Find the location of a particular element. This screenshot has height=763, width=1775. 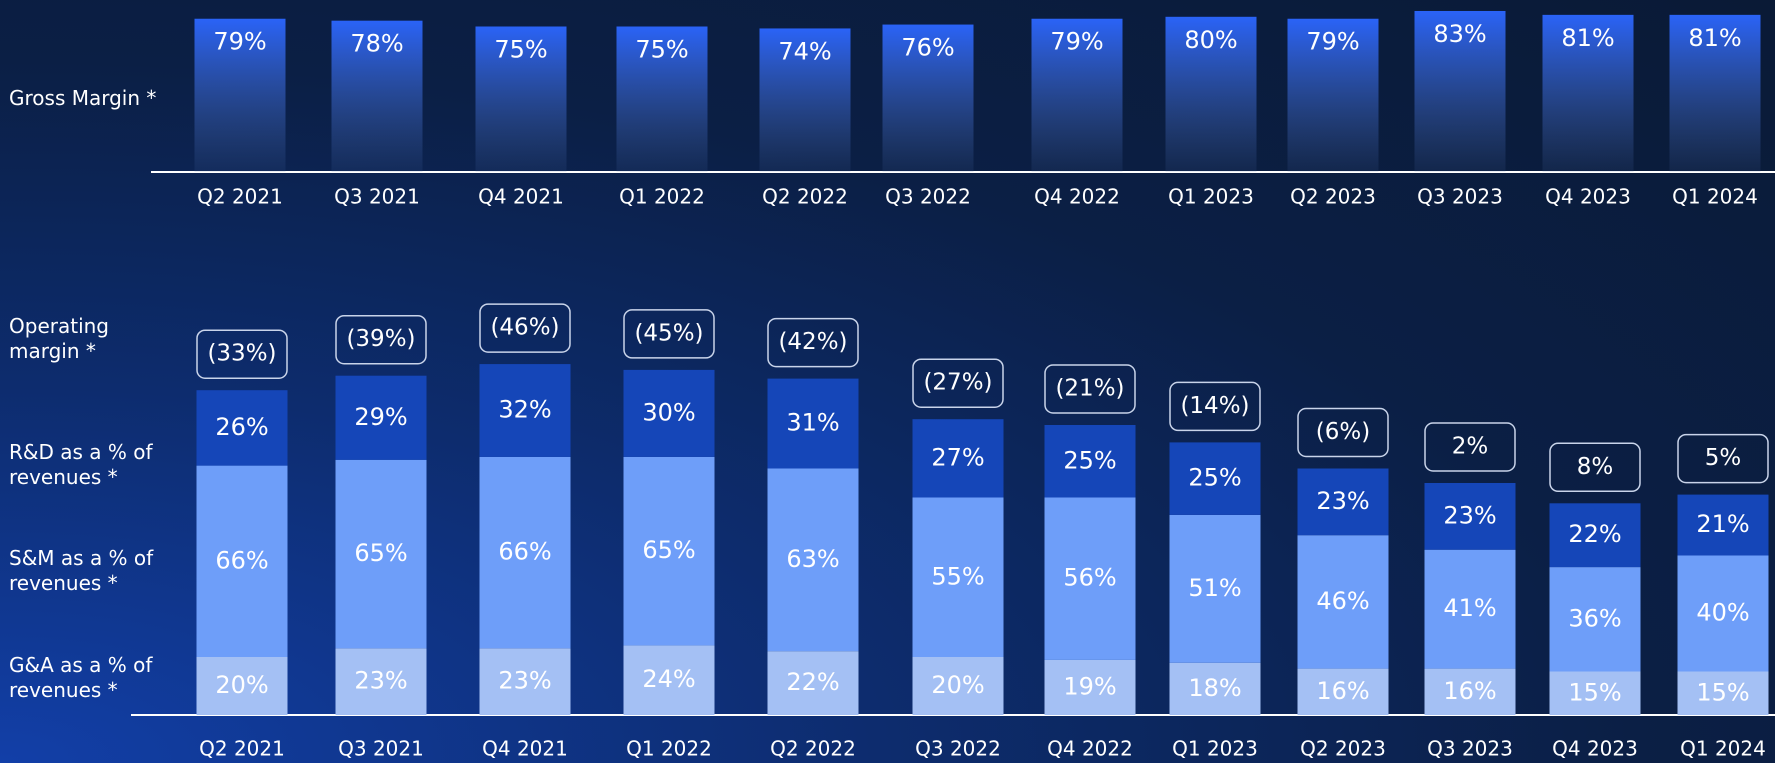

x-tick-label: Q2 2023 is located at coordinates (1343, 749).